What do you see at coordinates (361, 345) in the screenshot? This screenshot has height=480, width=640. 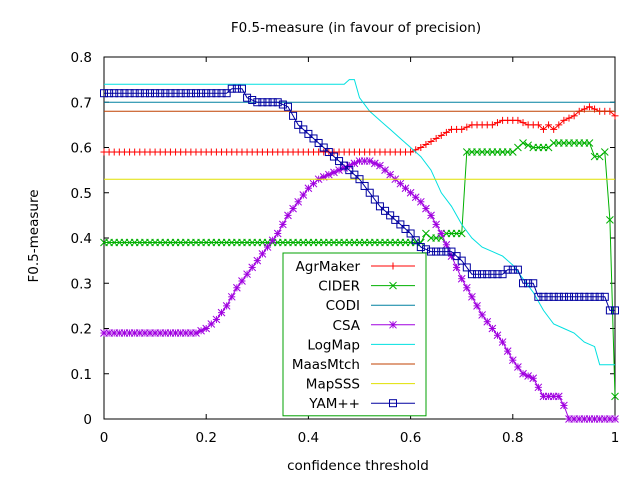 I see `legend-entry: LogMap` at bounding box center [361, 345].